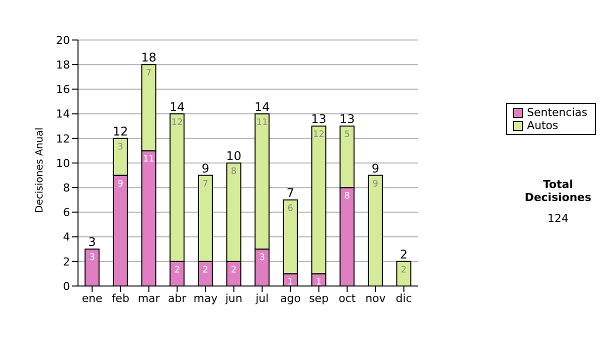  What do you see at coordinates (63, 65) in the screenshot?
I see `y-tick-label: 18` at bounding box center [63, 65].